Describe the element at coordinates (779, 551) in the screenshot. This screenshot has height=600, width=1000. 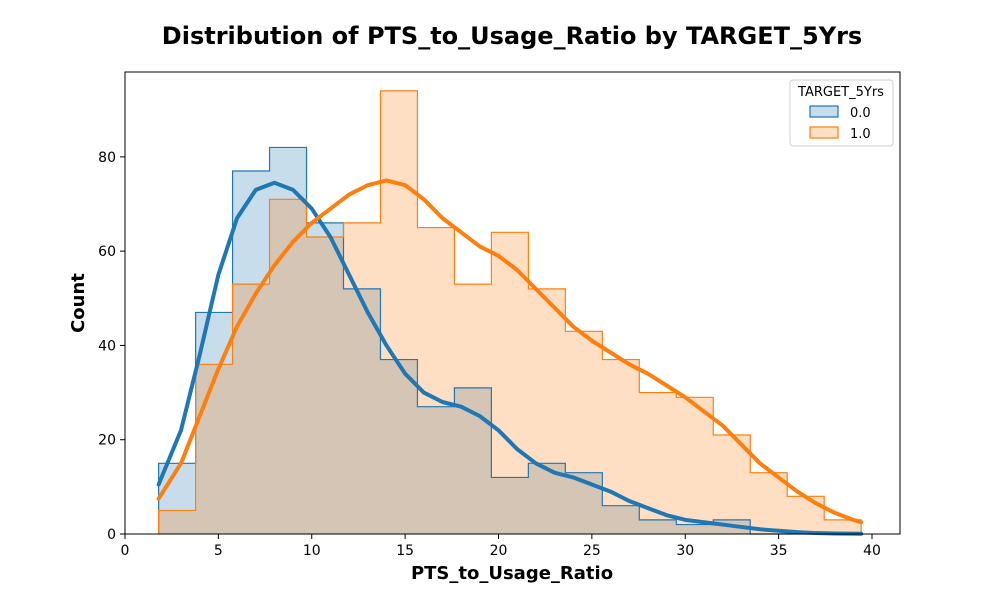
I see `x-tick-label: 35` at that location.